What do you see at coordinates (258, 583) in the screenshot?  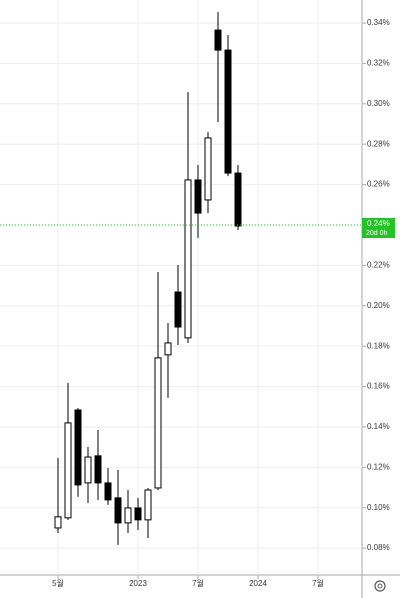 I see `x-tick-label: 2024` at bounding box center [258, 583].